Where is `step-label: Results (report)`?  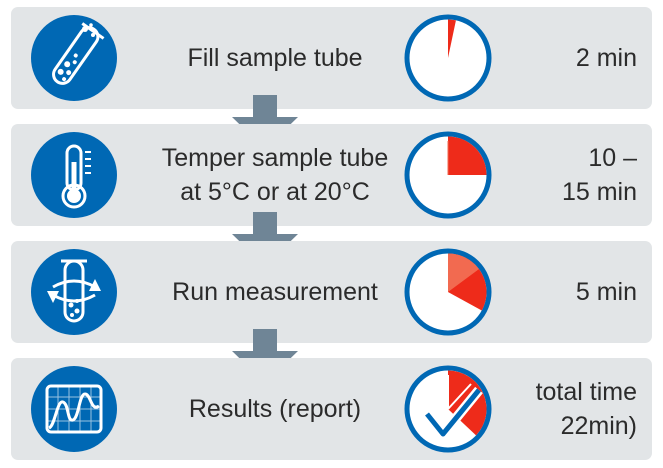
step-label: Results (report) is located at coordinates (275, 409).